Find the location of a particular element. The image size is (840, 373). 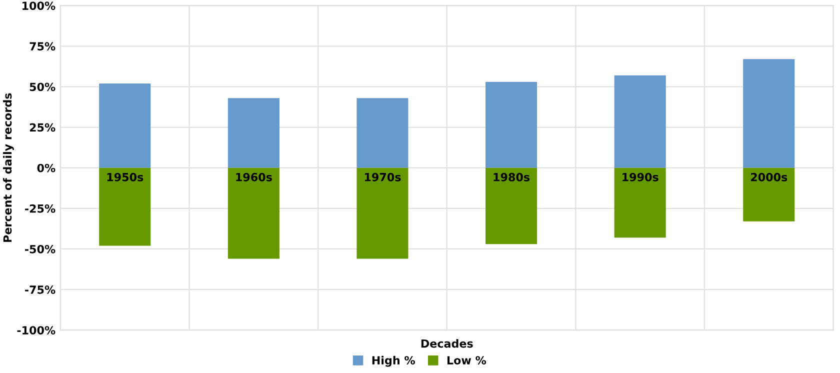

x-axis-title: Decades is located at coordinates (447, 343).